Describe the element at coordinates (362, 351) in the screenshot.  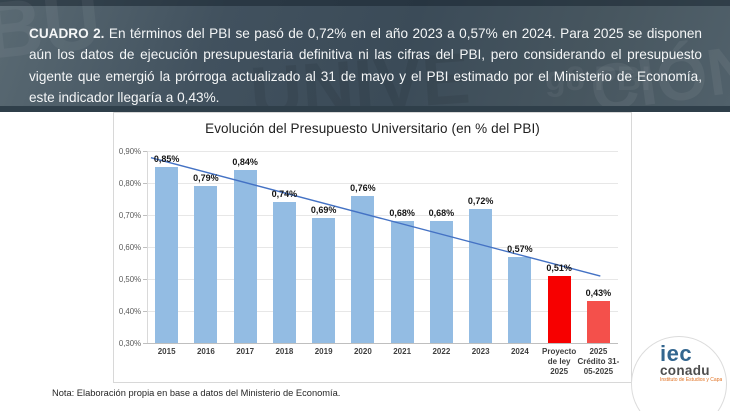
I see `x-axis-label: 2020` at that location.